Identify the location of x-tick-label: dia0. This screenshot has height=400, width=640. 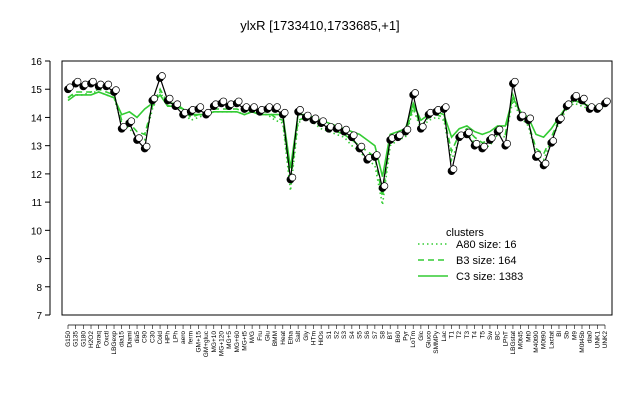
(590, 337).